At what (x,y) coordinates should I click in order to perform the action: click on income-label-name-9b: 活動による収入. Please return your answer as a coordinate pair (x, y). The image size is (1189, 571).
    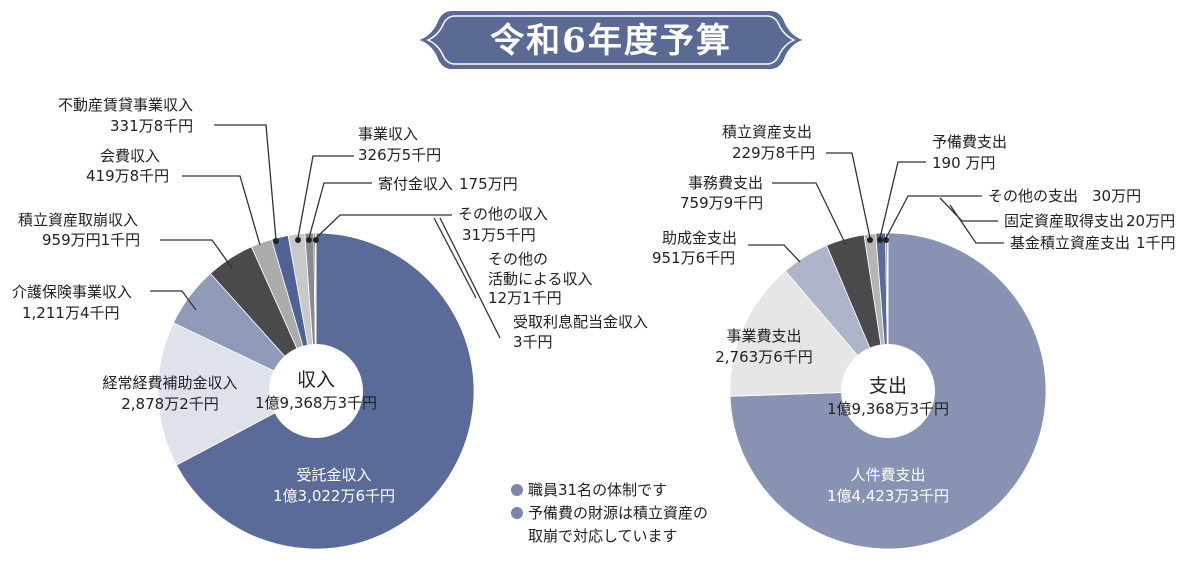
    Looking at the image, I should click on (540, 279).